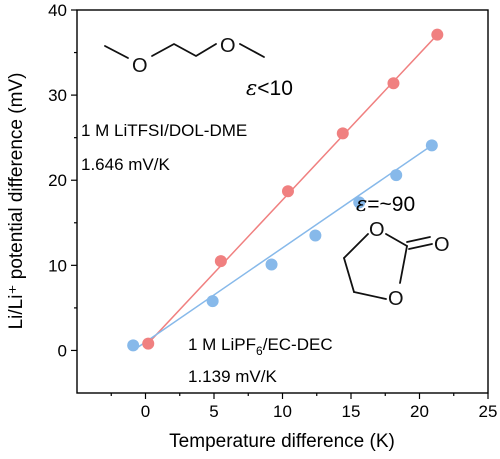 This screenshot has width=500, height=459. I want to click on y-tick-label: 10, so click(57, 265).